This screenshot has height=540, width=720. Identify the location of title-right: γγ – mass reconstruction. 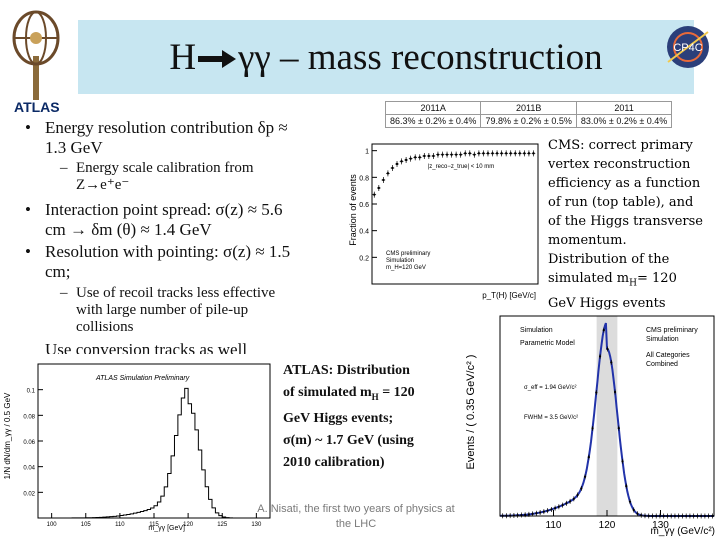
(420, 57).